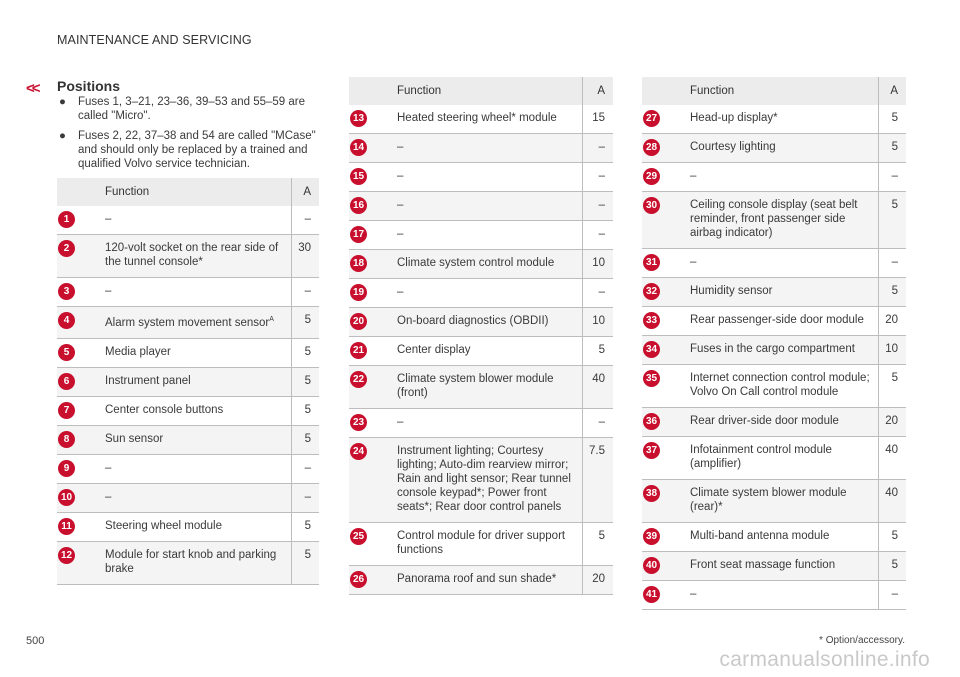 The width and height of the screenshot is (960, 677). I want to click on fuse-number-badge: 14, so click(358, 147).